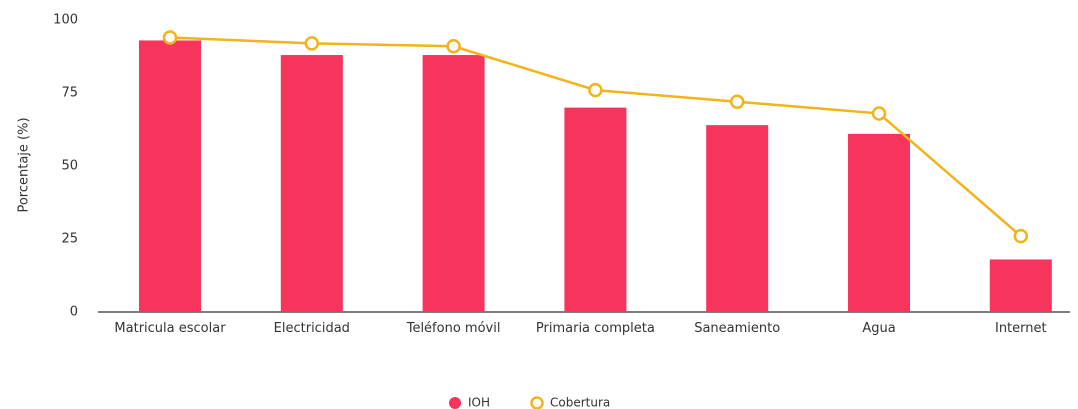  What do you see at coordinates (65, 20) in the screenshot?
I see `y-tick-label: 100` at bounding box center [65, 20].